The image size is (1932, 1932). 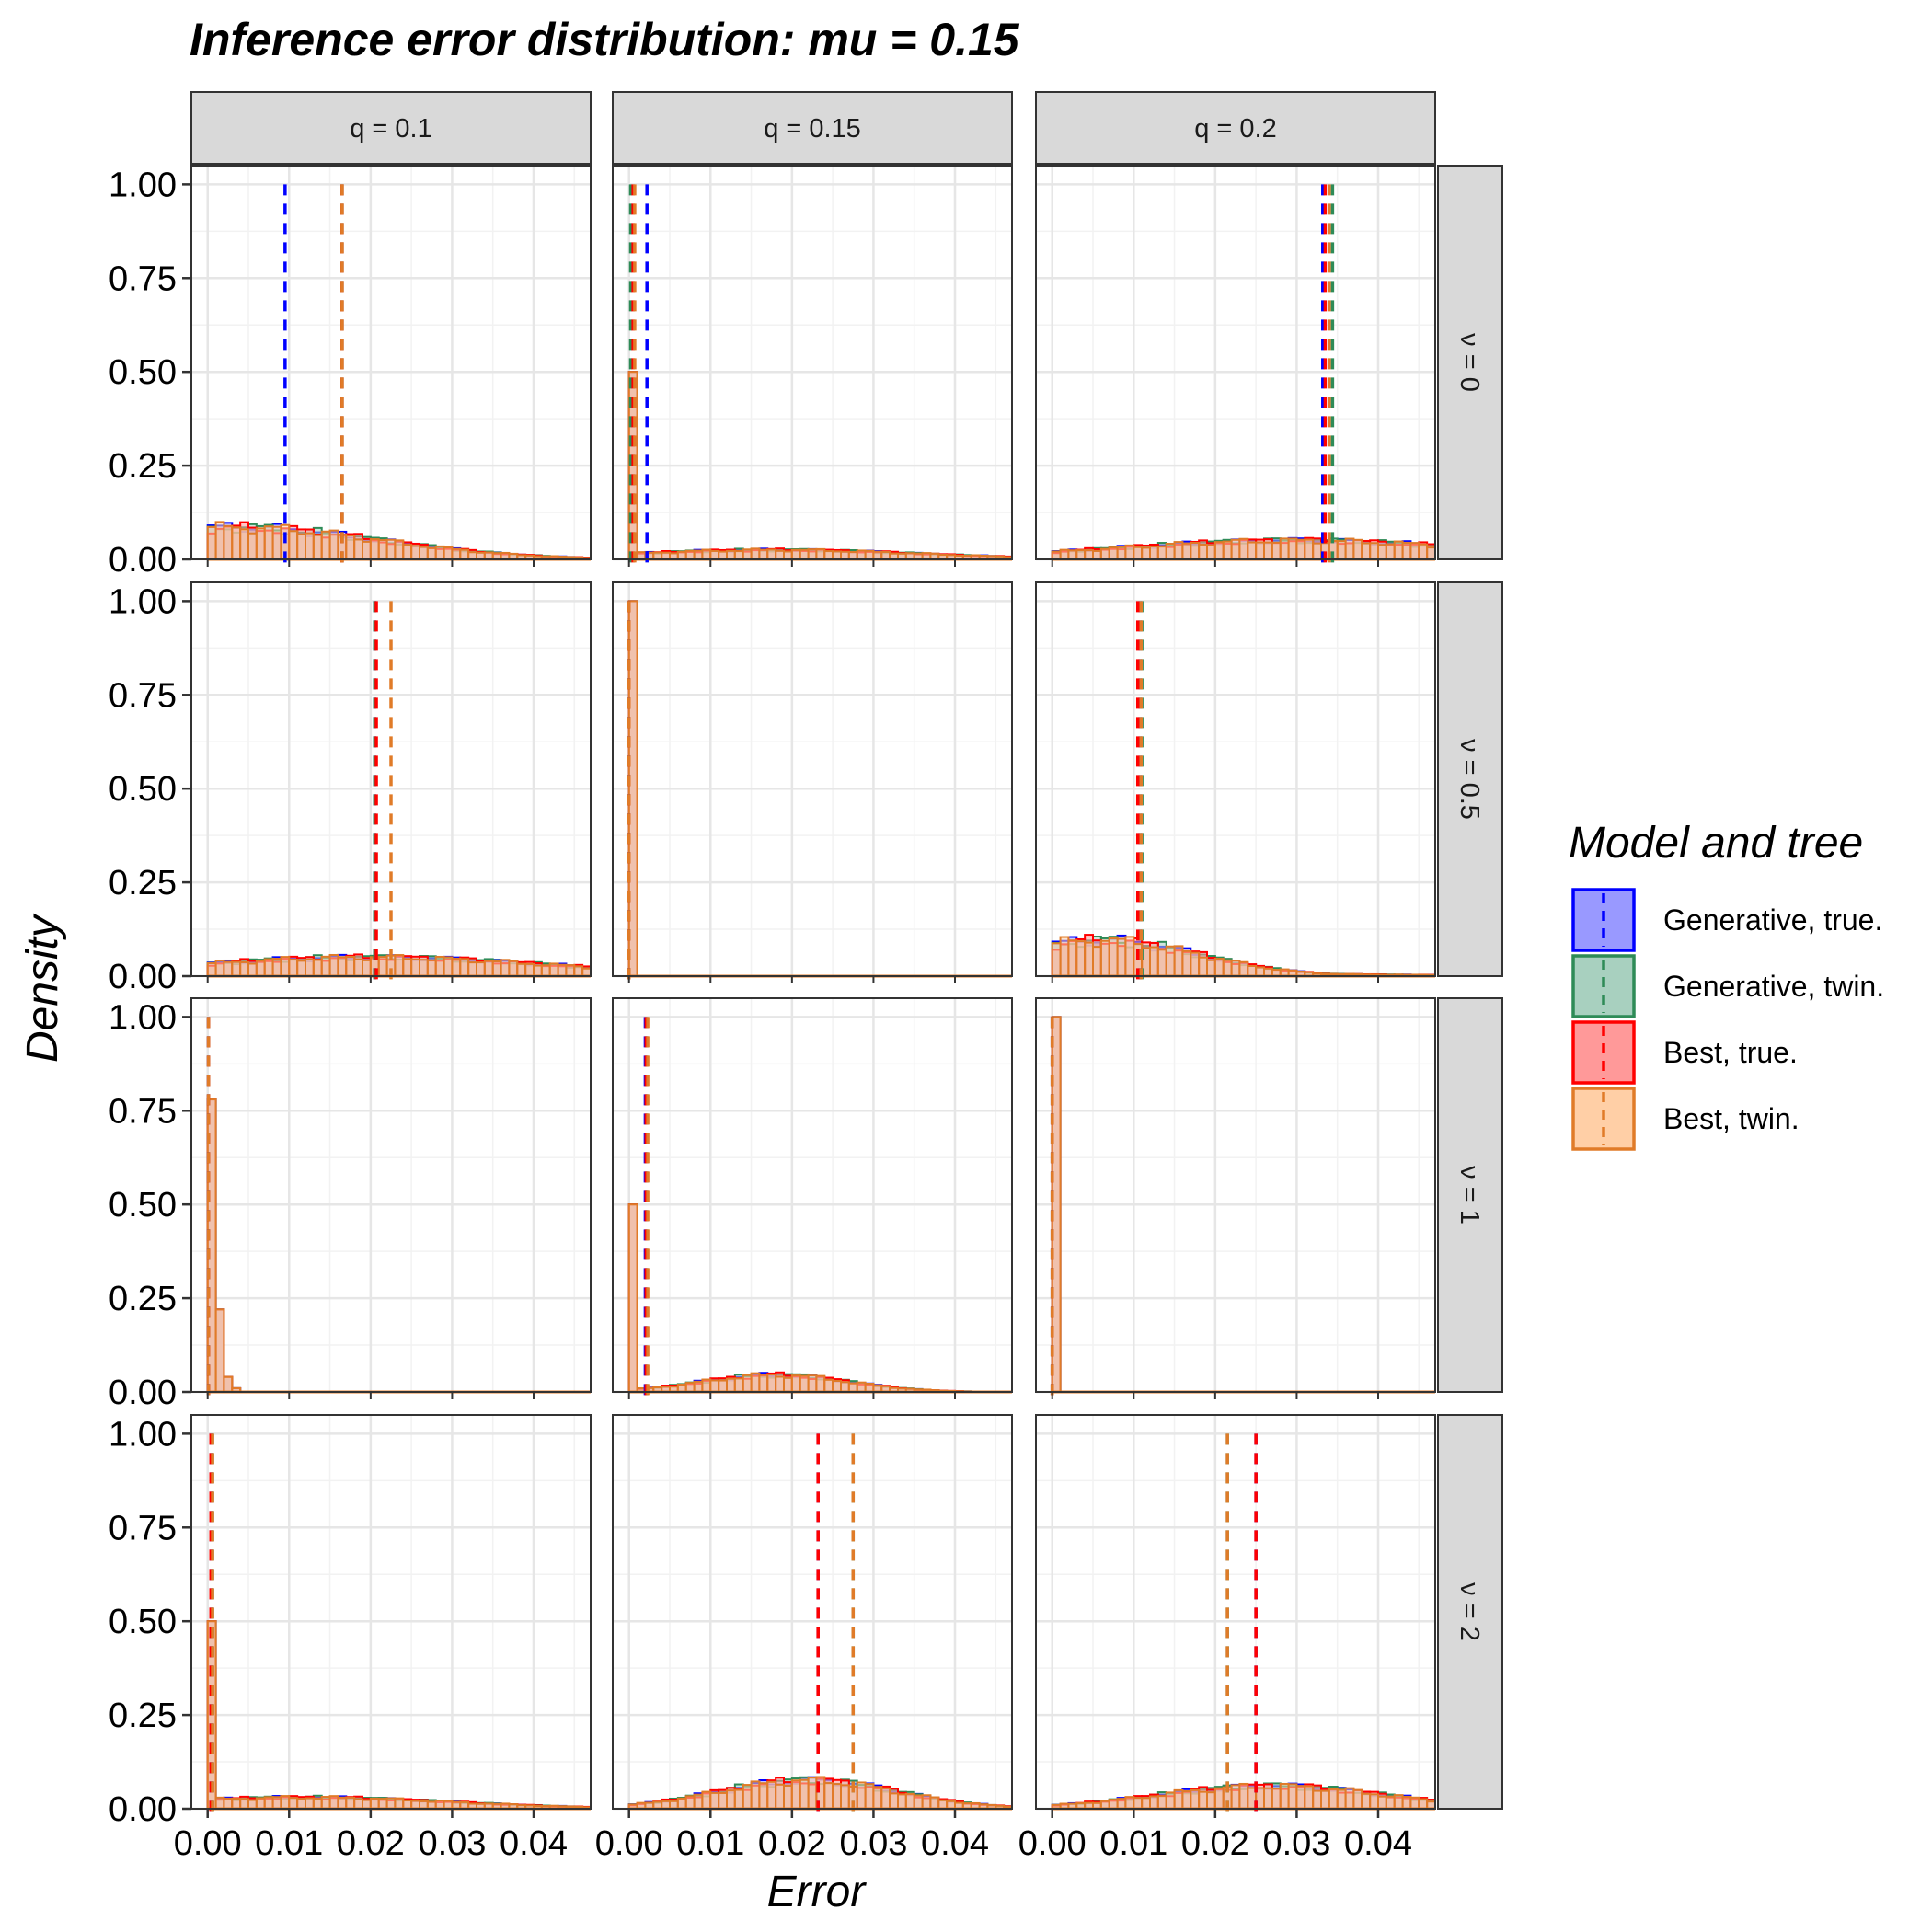 I want to click on legend-item: Best, true., so click(x=1684, y=1052).